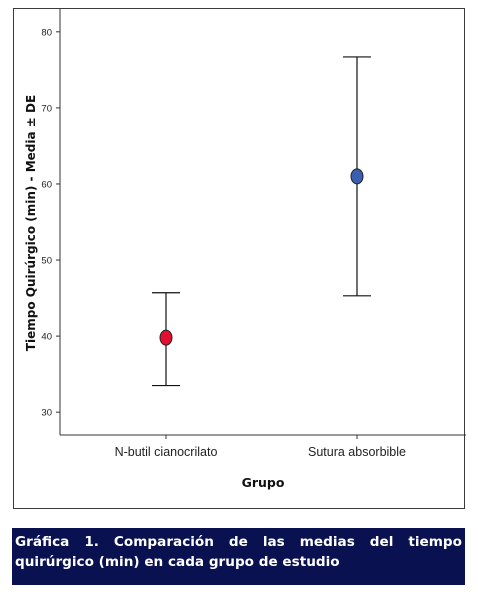  I want to click on x-category-label: Sutura absorbible, so click(357, 452).